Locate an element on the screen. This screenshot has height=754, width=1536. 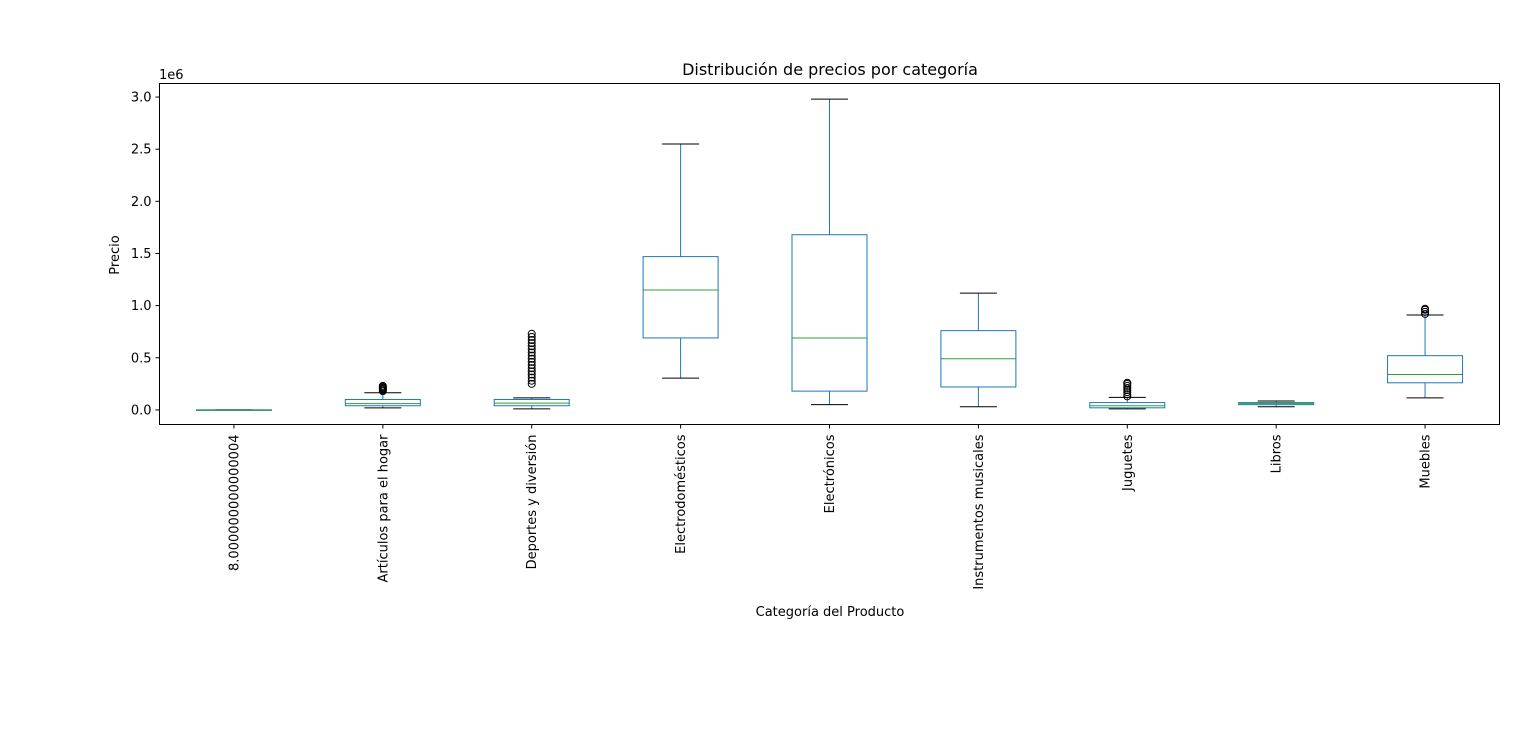
x-tick-label: Muebles is located at coordinates (1426, 461).